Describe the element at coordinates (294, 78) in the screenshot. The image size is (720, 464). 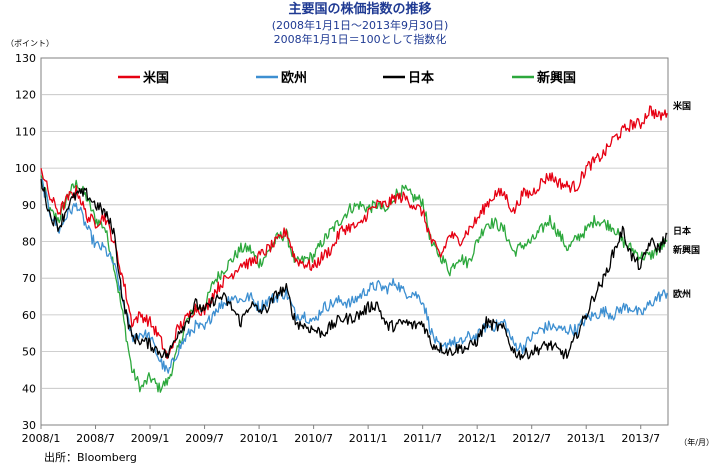
I see `legend-label-2: 欧州` at that location.